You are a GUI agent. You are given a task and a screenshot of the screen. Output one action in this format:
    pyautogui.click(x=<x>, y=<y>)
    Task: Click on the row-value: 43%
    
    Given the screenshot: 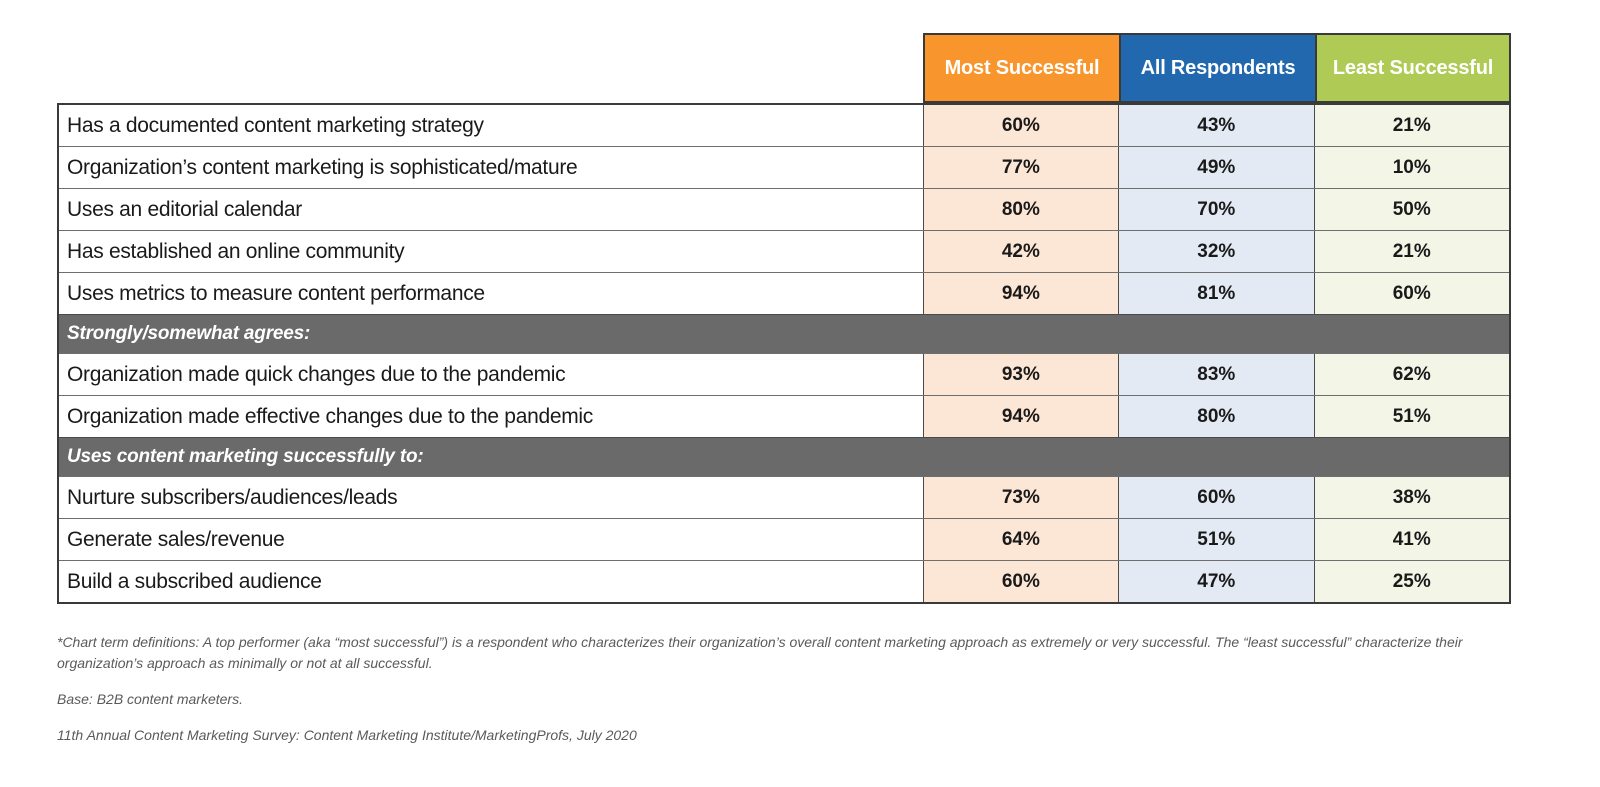 What is the action you would take?
    pyautogui.click(x=1216, y=125)
    